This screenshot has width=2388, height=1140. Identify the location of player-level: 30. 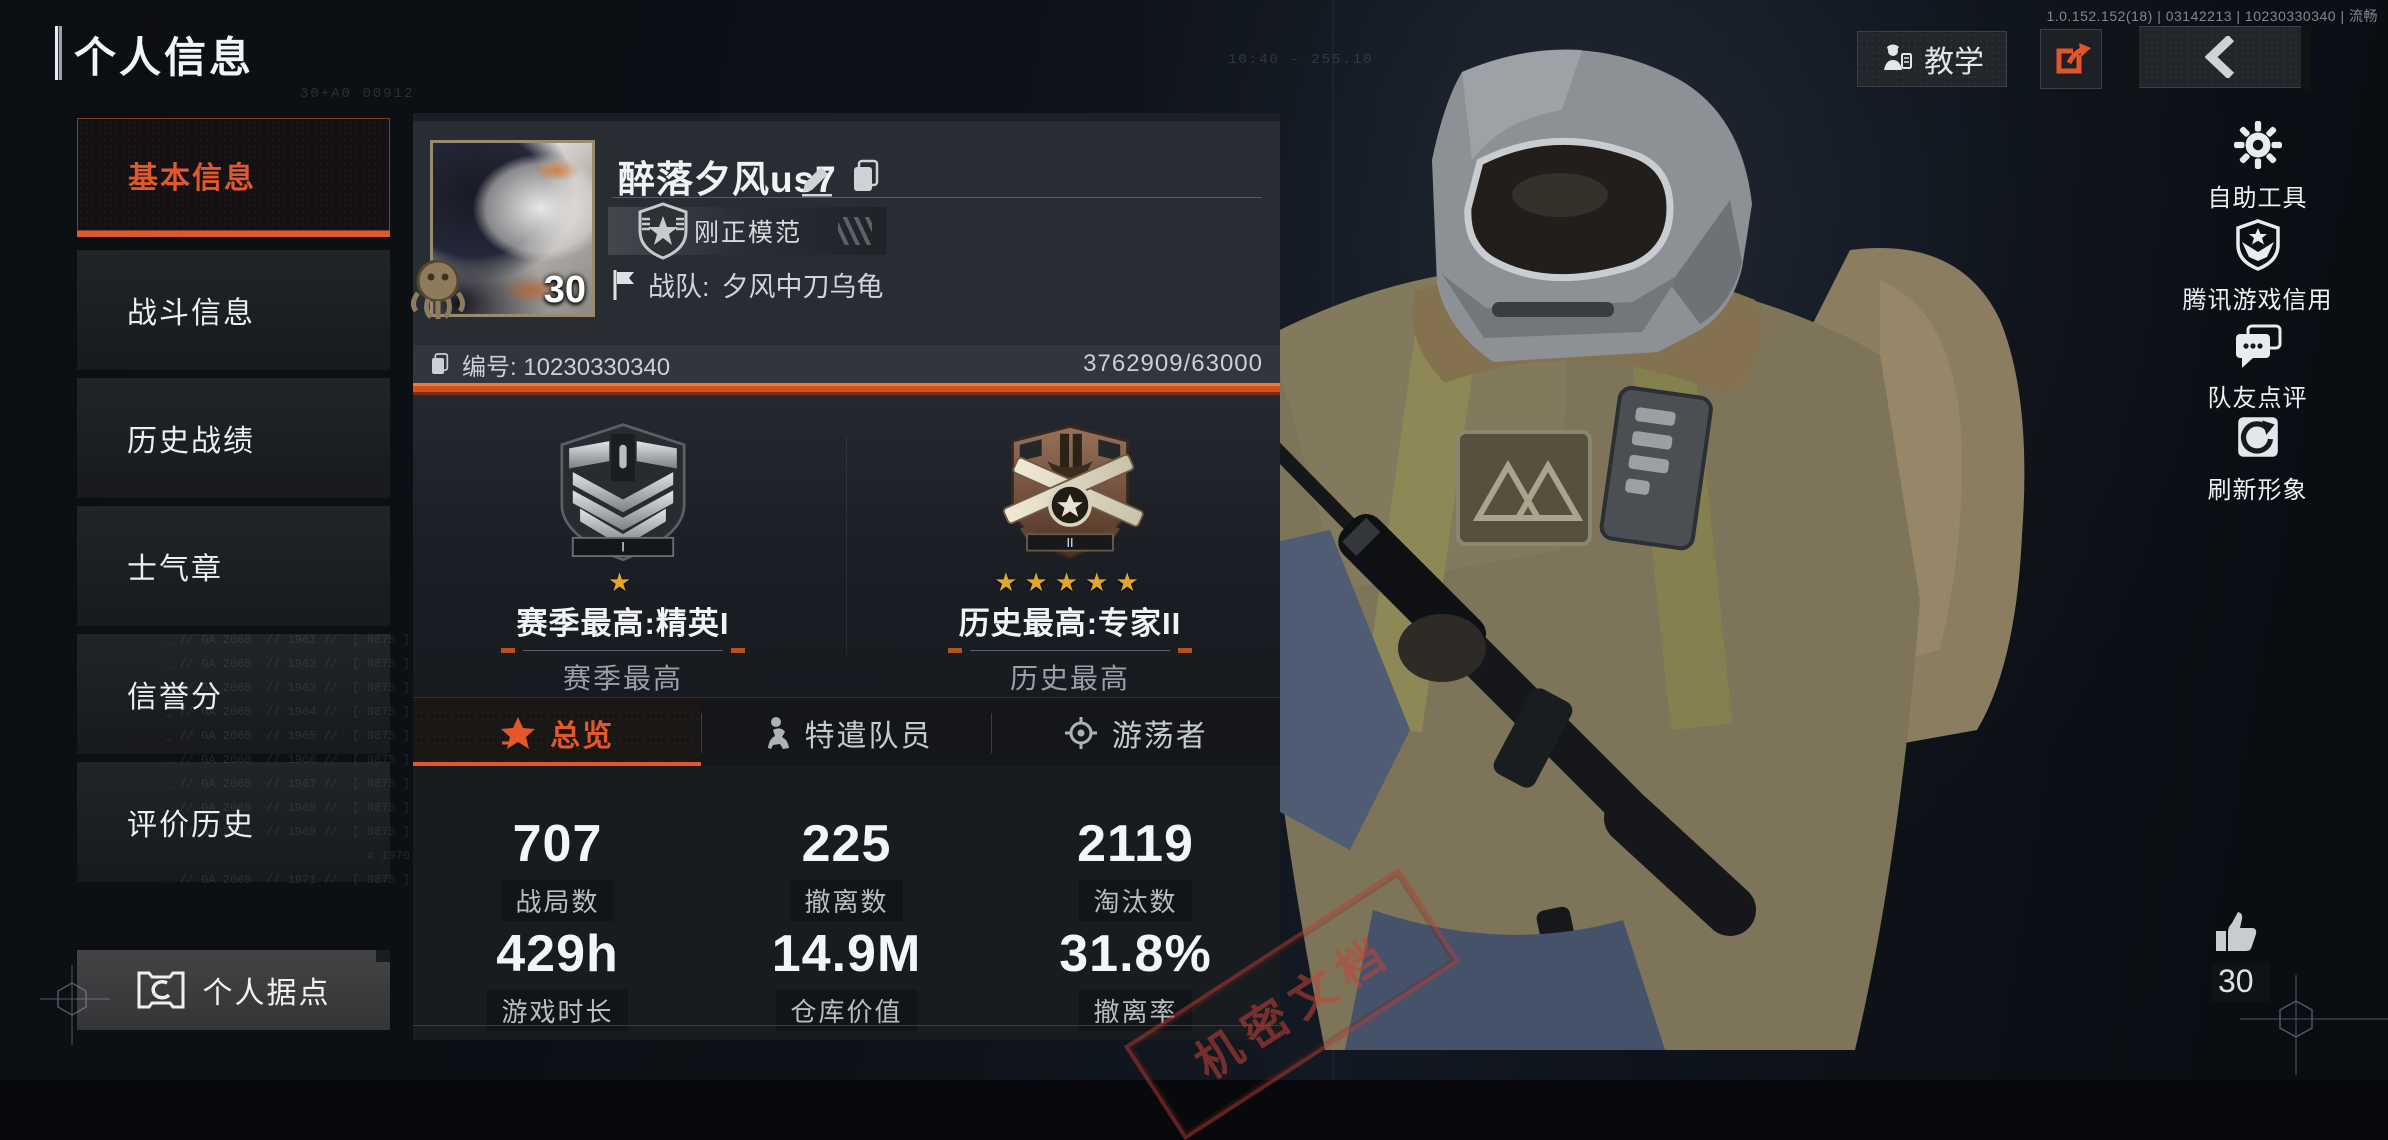
(564, 290).